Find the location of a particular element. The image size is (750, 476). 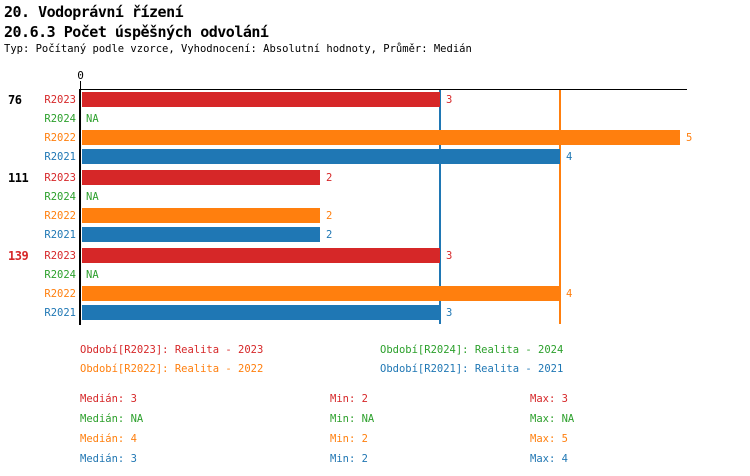

x-axis-tick-label: 0 is located at coordinates (80, 75).